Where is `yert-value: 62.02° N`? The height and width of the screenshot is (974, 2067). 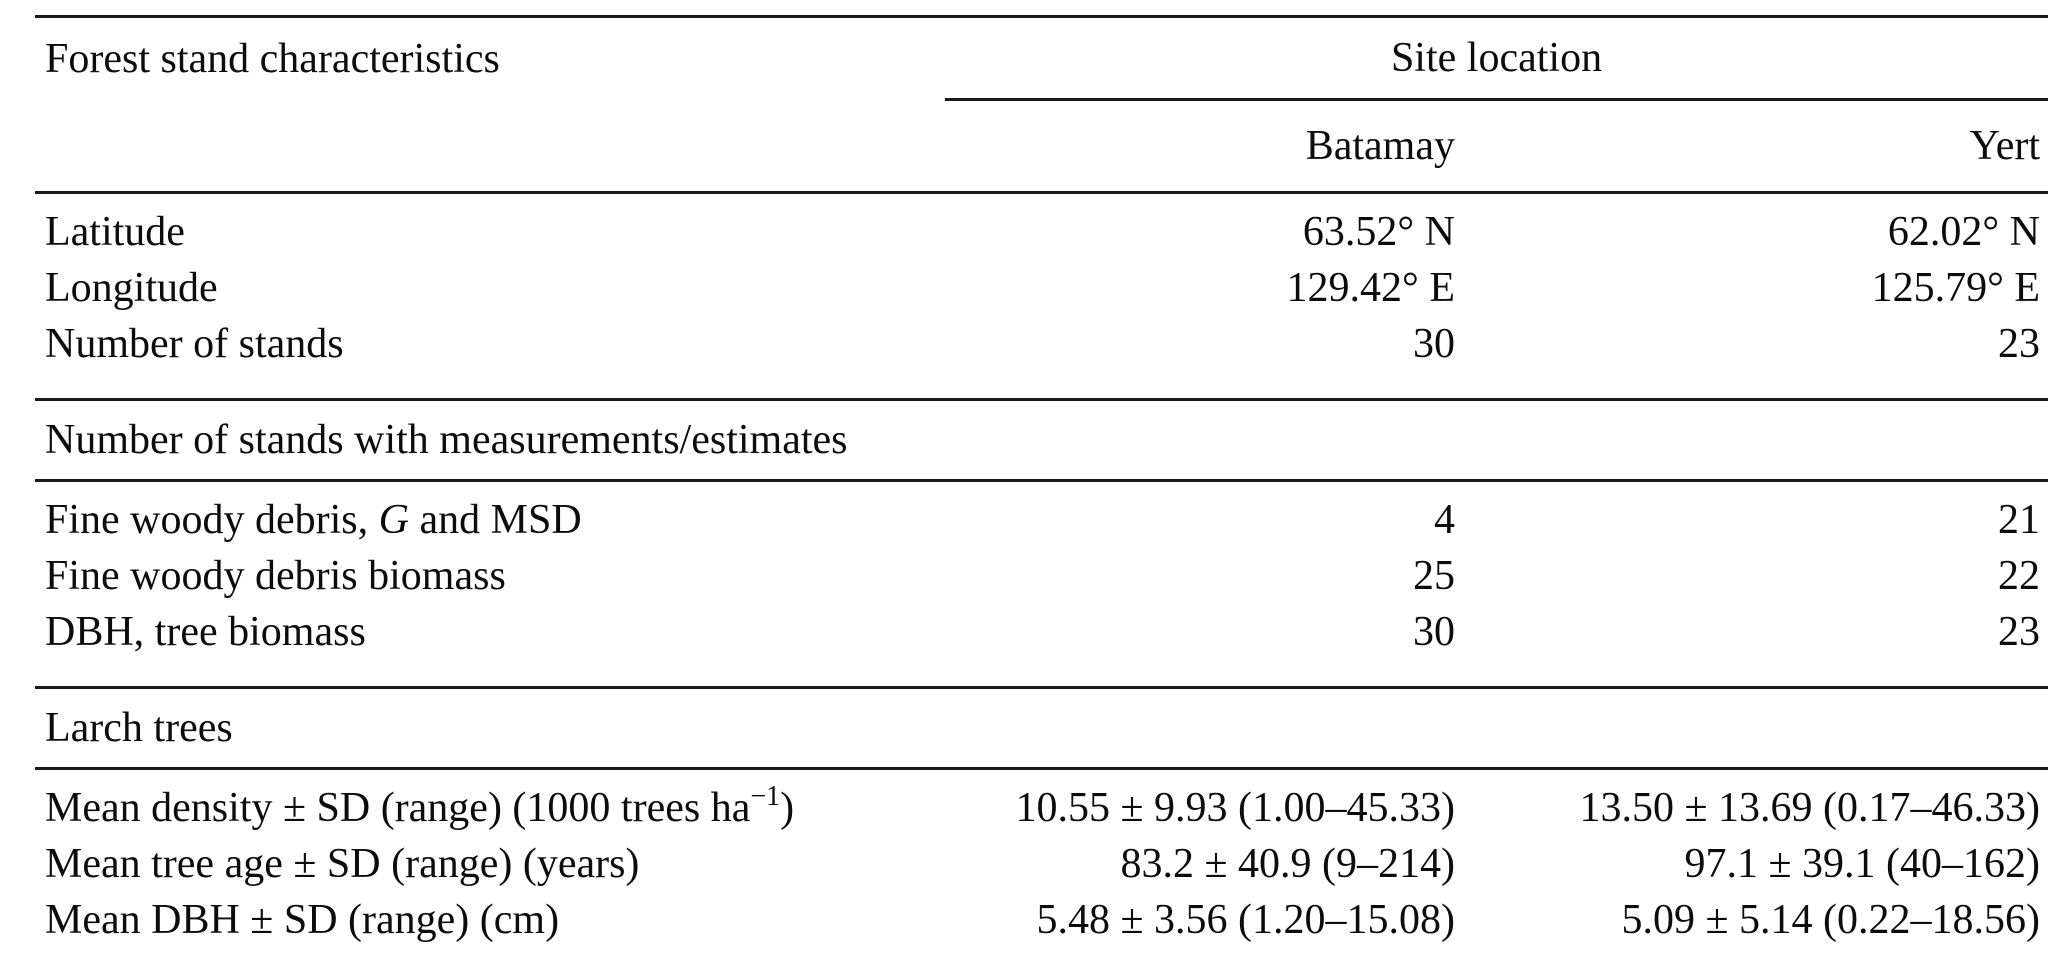
yert-value: 62.02° N is located at coordinates (1964, 232).